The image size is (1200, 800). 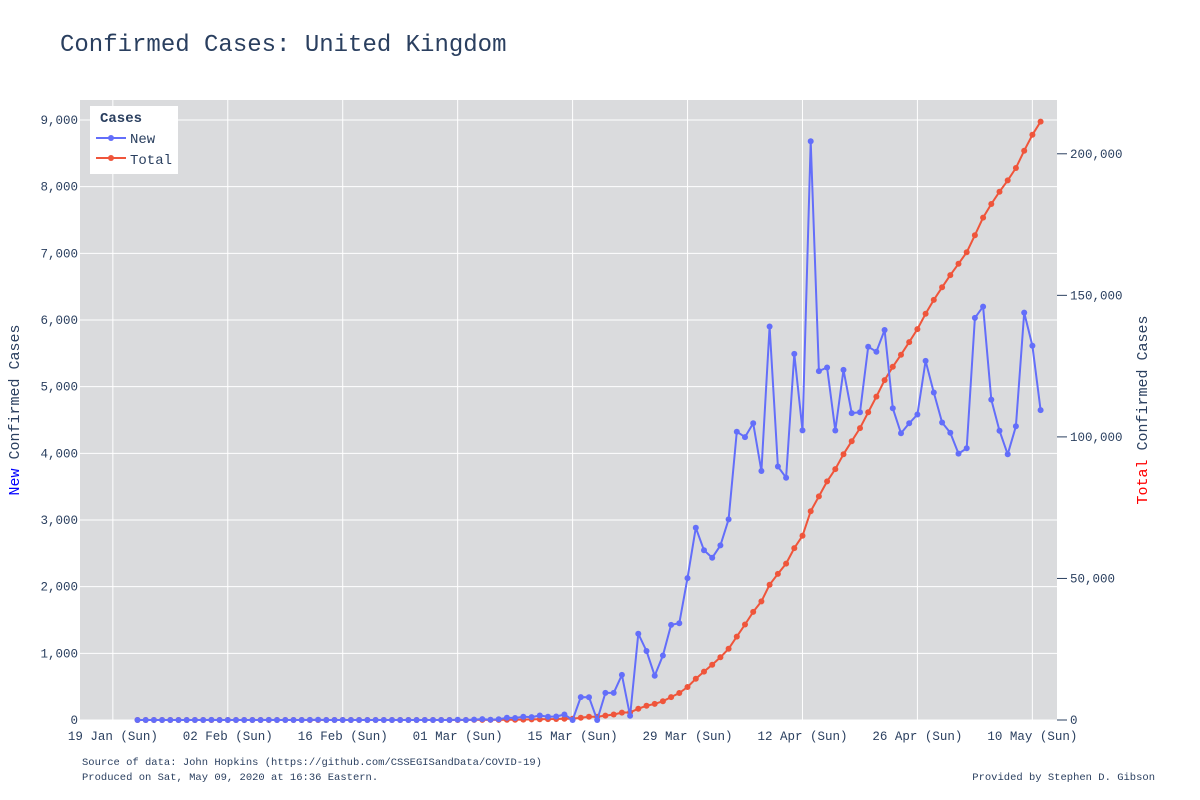 I want to click on x-tick-label: 15 Mar (Sun), so click(x=573, y=737).